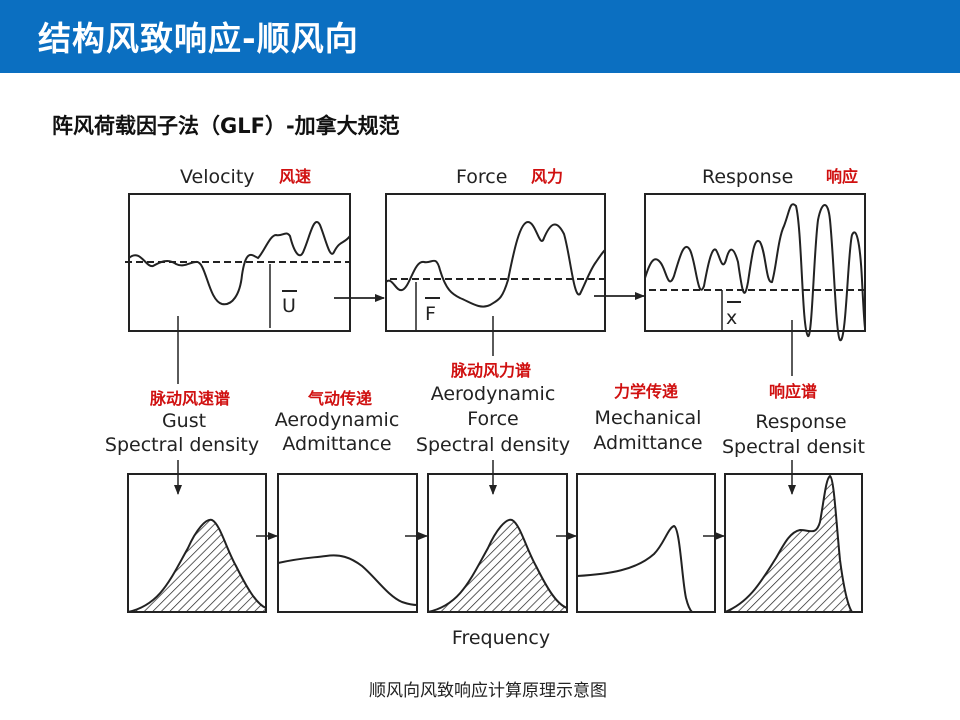  I want to click on velocity-cn-label: 风速, so click(295, 176).